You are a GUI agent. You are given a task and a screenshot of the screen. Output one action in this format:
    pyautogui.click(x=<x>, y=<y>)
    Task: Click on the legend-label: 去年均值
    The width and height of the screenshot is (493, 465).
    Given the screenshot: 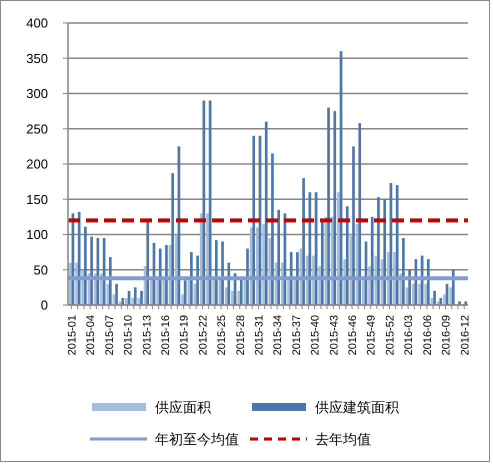 What is the action you would take?
    pyautogui.click(x=343, y=438)
    